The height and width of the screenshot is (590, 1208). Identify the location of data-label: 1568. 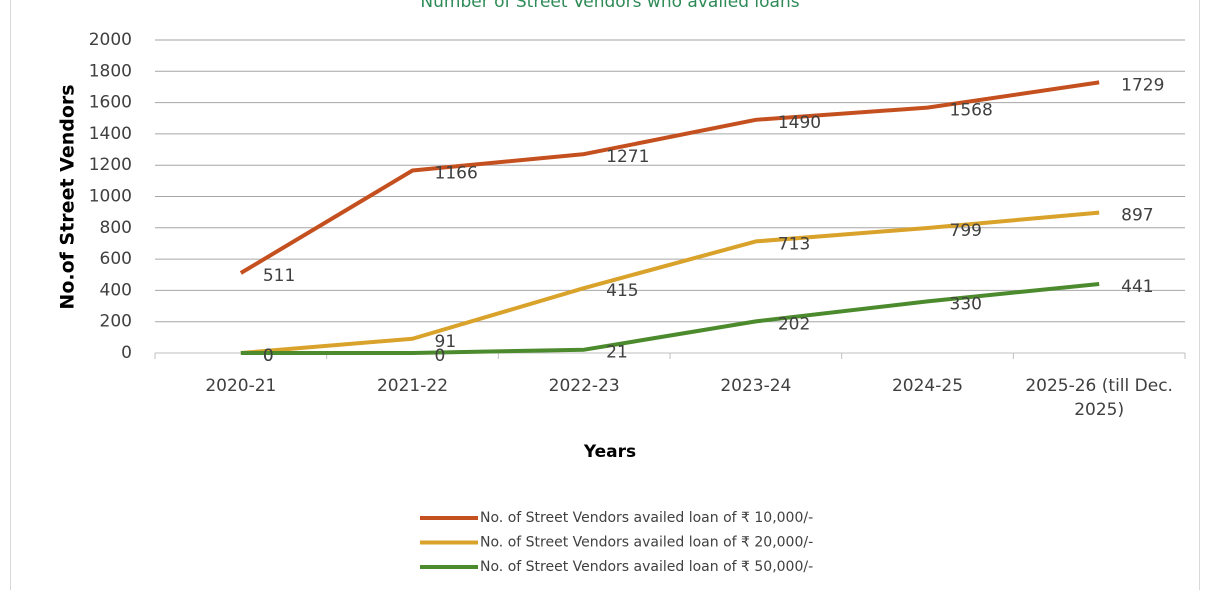
(971, 111).